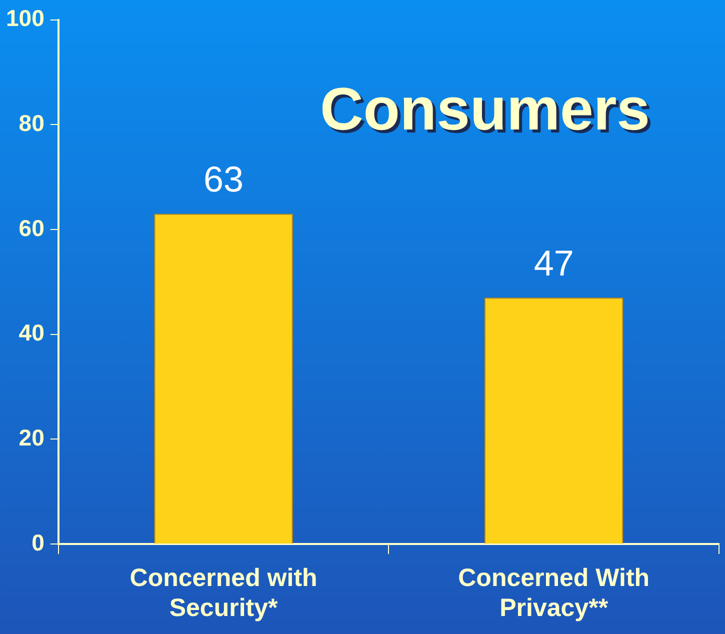 The height and width of the screenshot is (634, 725). I want to click on data-label: 47, so click(554, 263).